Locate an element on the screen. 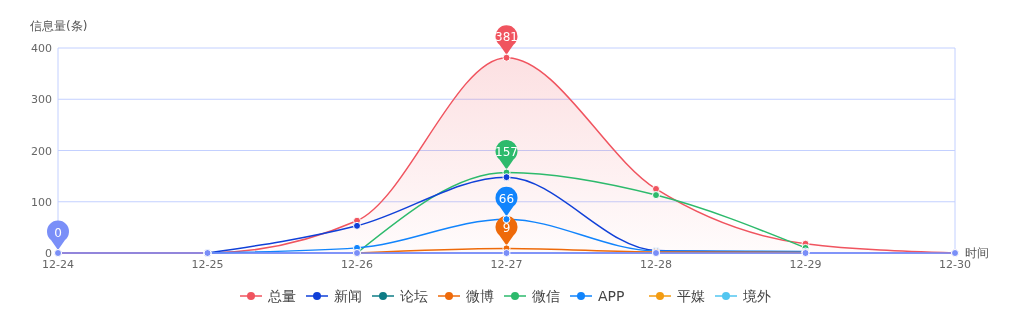  y-tick-label: 200 is located at coordinates (41, 151).